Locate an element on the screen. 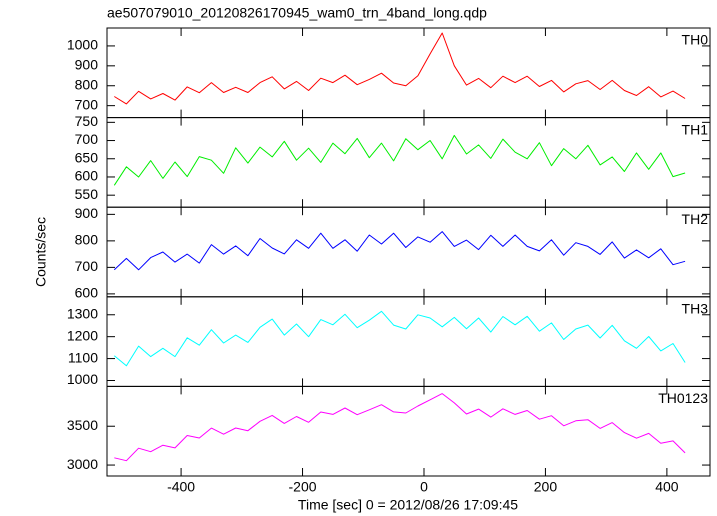 This screenshot has width=717, height=516. y-axis-label: Counts/sec is located at coordinates (41, 252).